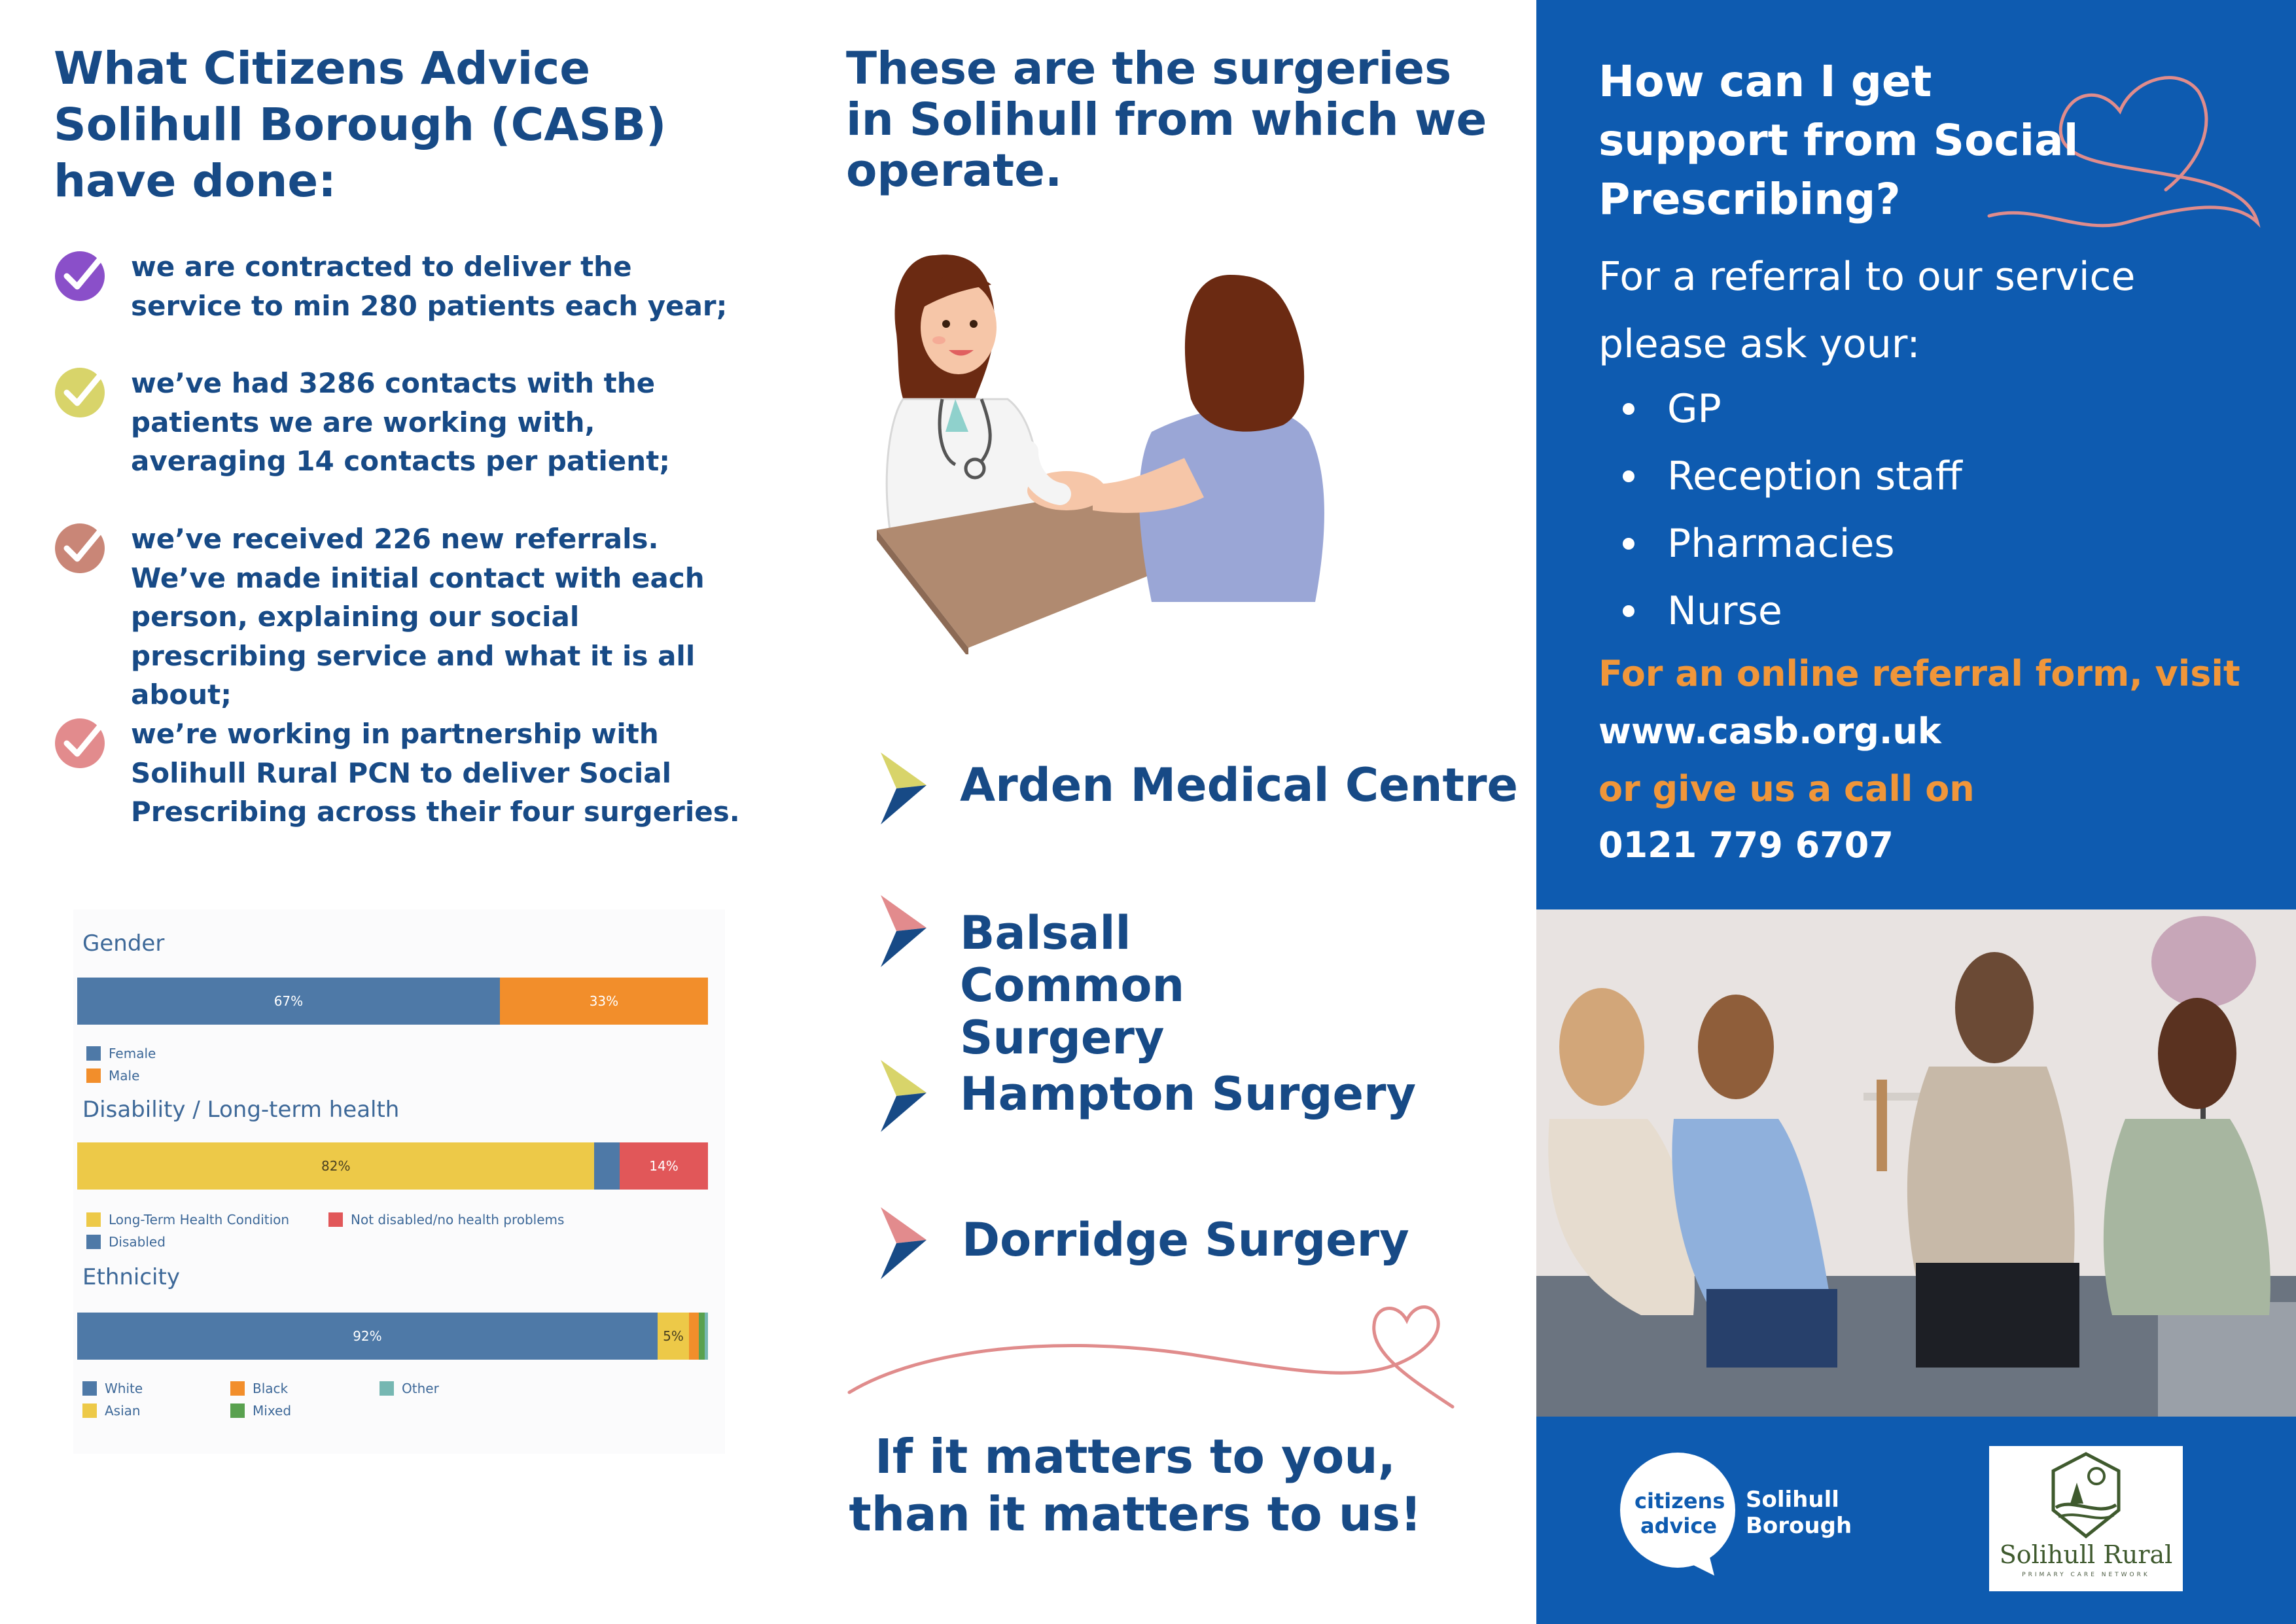  What do you see at coordinates (131, 1277) in the screenshot?
I see `chart-title-ethnicity: Ethnicity` at bounding box center [131, 1277].